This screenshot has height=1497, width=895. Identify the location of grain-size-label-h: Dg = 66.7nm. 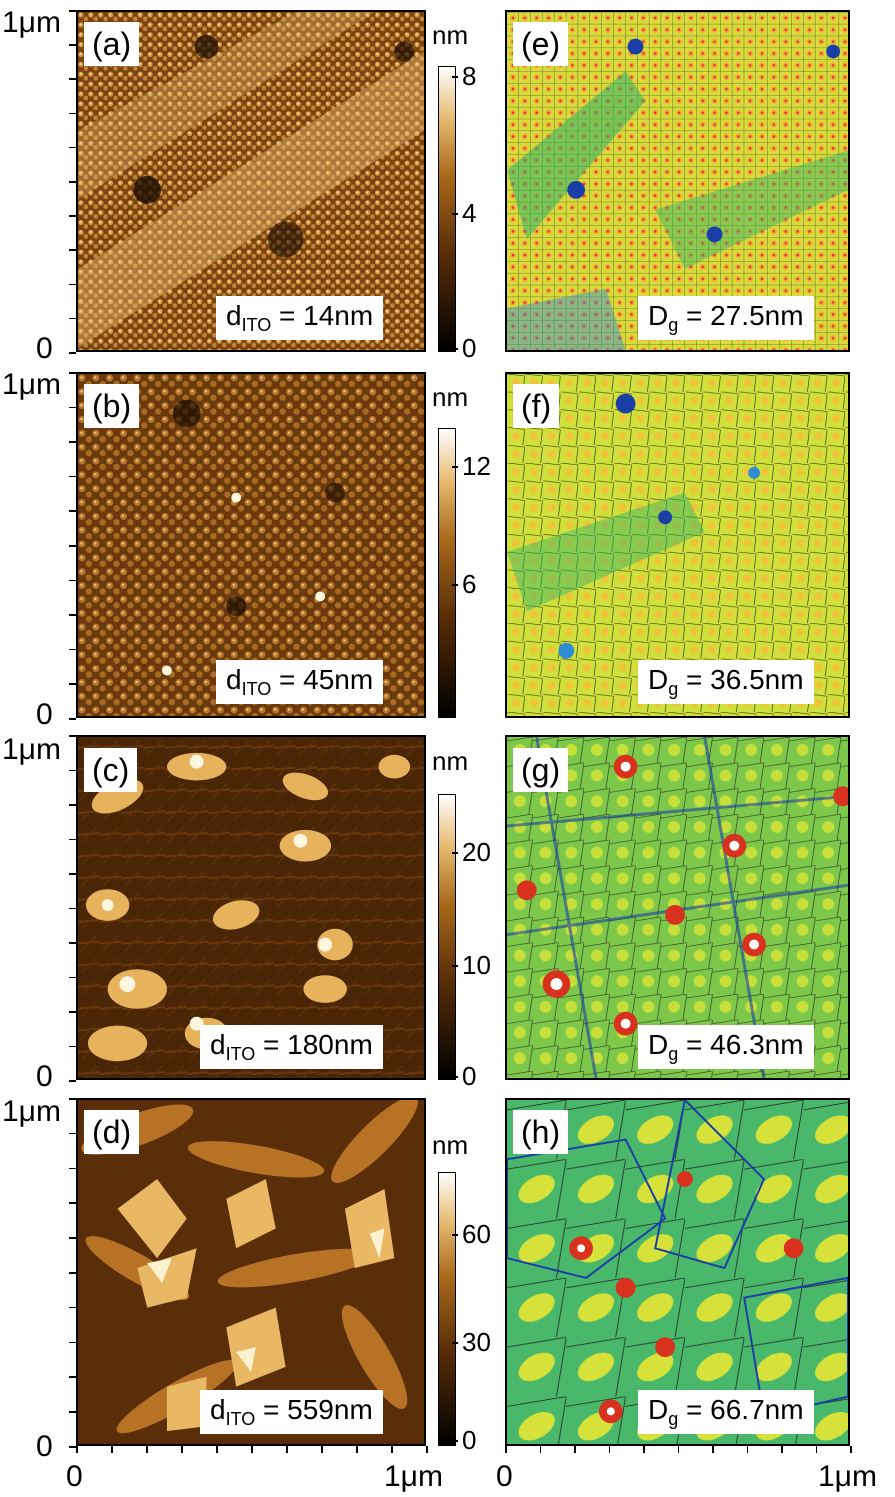
(726, 1412).